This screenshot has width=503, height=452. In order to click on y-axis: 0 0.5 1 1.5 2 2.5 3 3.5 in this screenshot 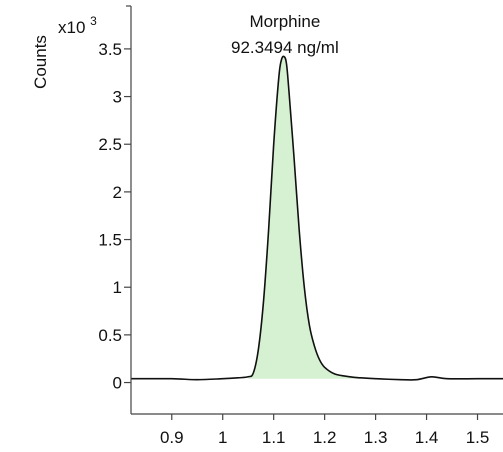, I will do `click(115, 209)`.